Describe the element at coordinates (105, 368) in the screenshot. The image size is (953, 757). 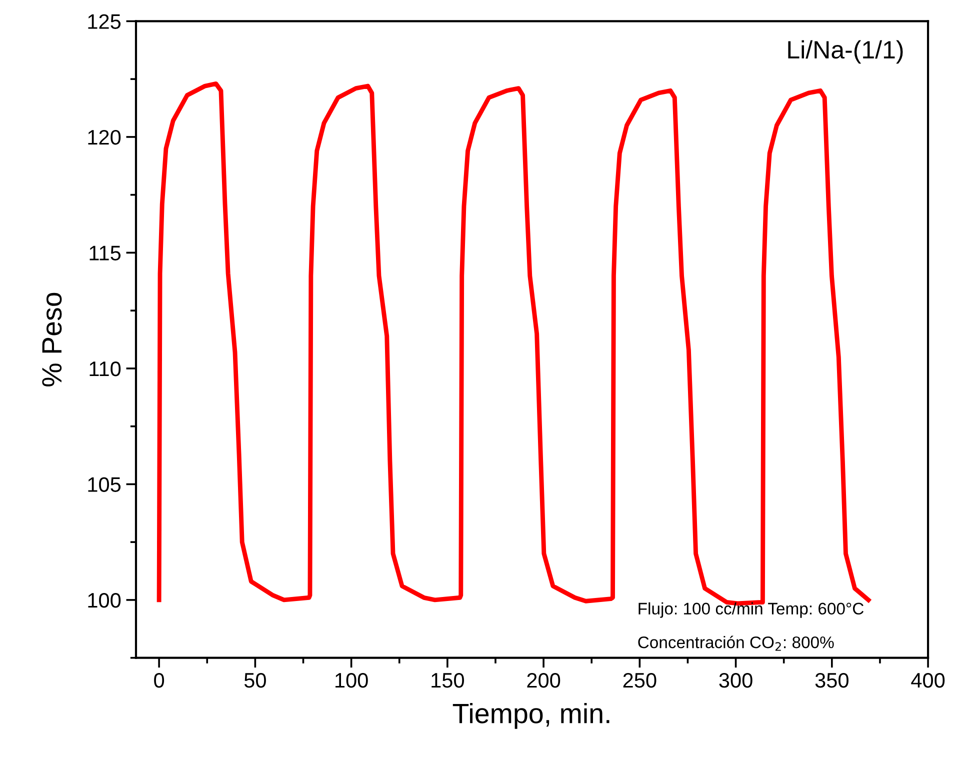
I see `y-tick-label: 110` at that location.